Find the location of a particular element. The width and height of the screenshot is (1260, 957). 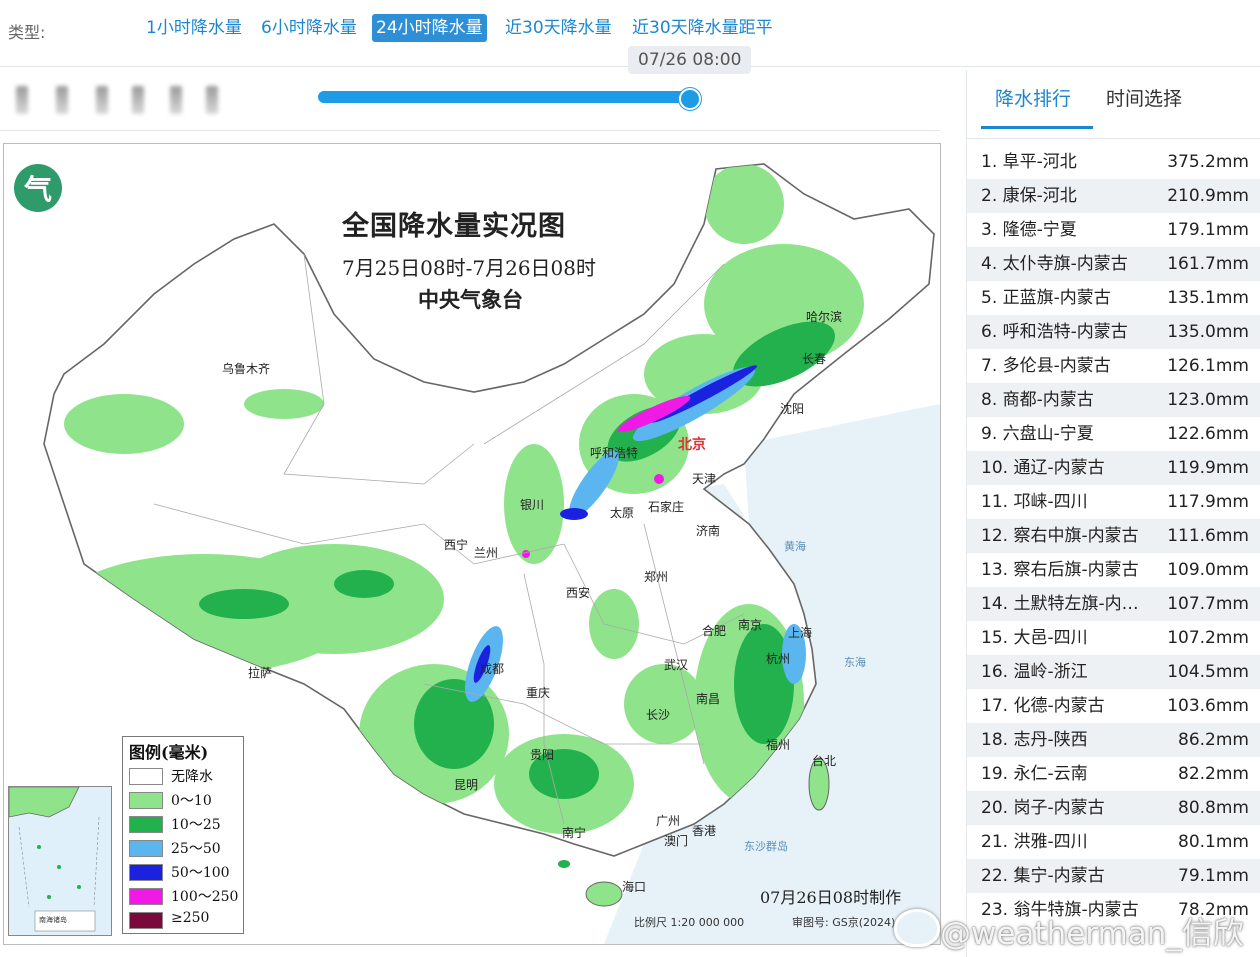

ranking-row: 3. 隆德-宁夏 179.1mm is located at coordinates (1113, 230).